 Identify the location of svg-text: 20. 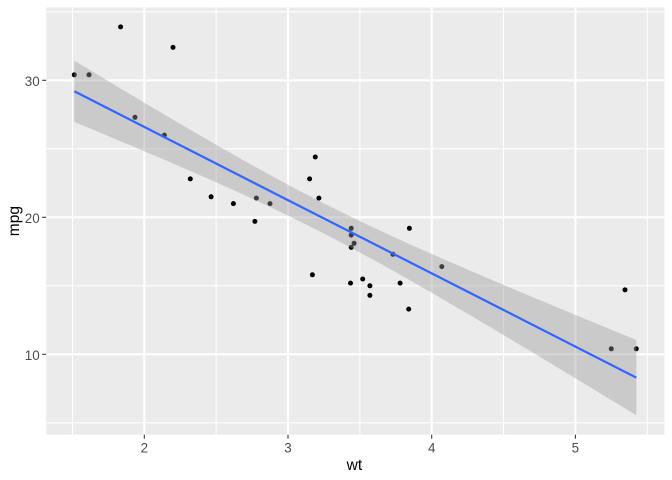
(32, 218).